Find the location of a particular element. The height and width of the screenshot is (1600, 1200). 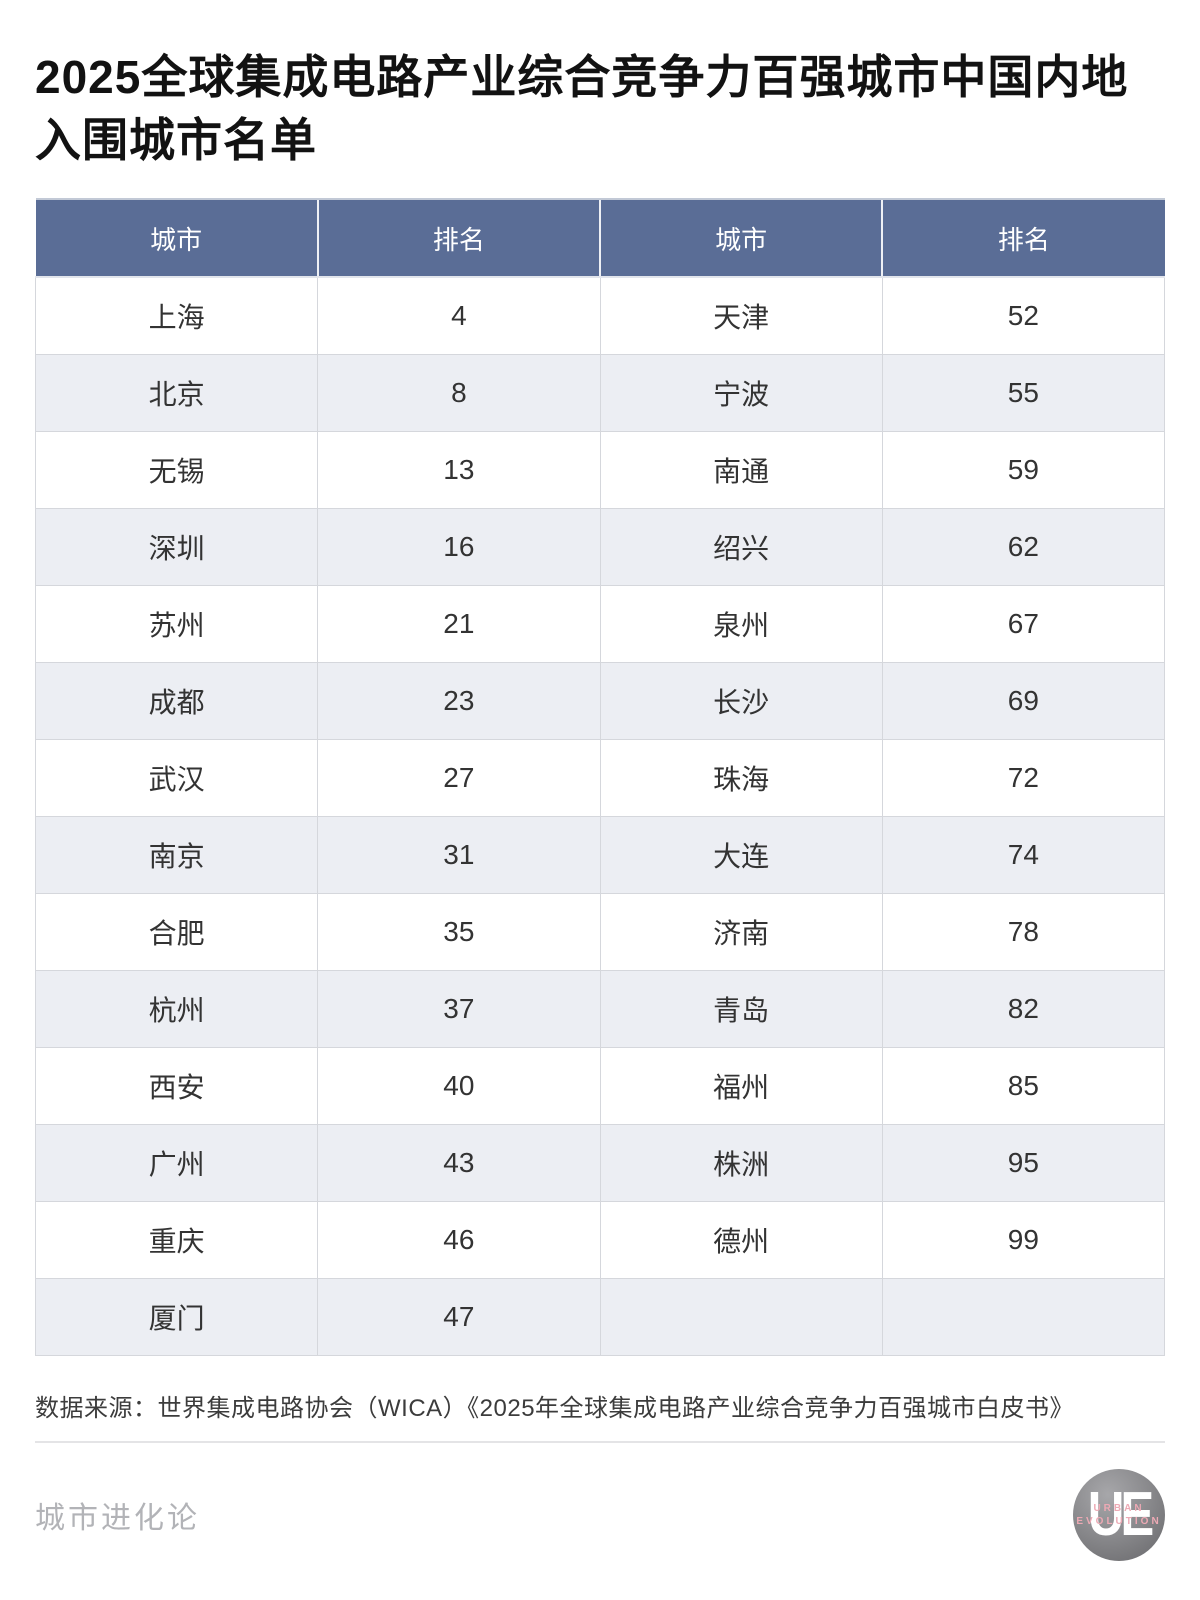

city-cell: 青岛 is located at coordinates (741, 1008).